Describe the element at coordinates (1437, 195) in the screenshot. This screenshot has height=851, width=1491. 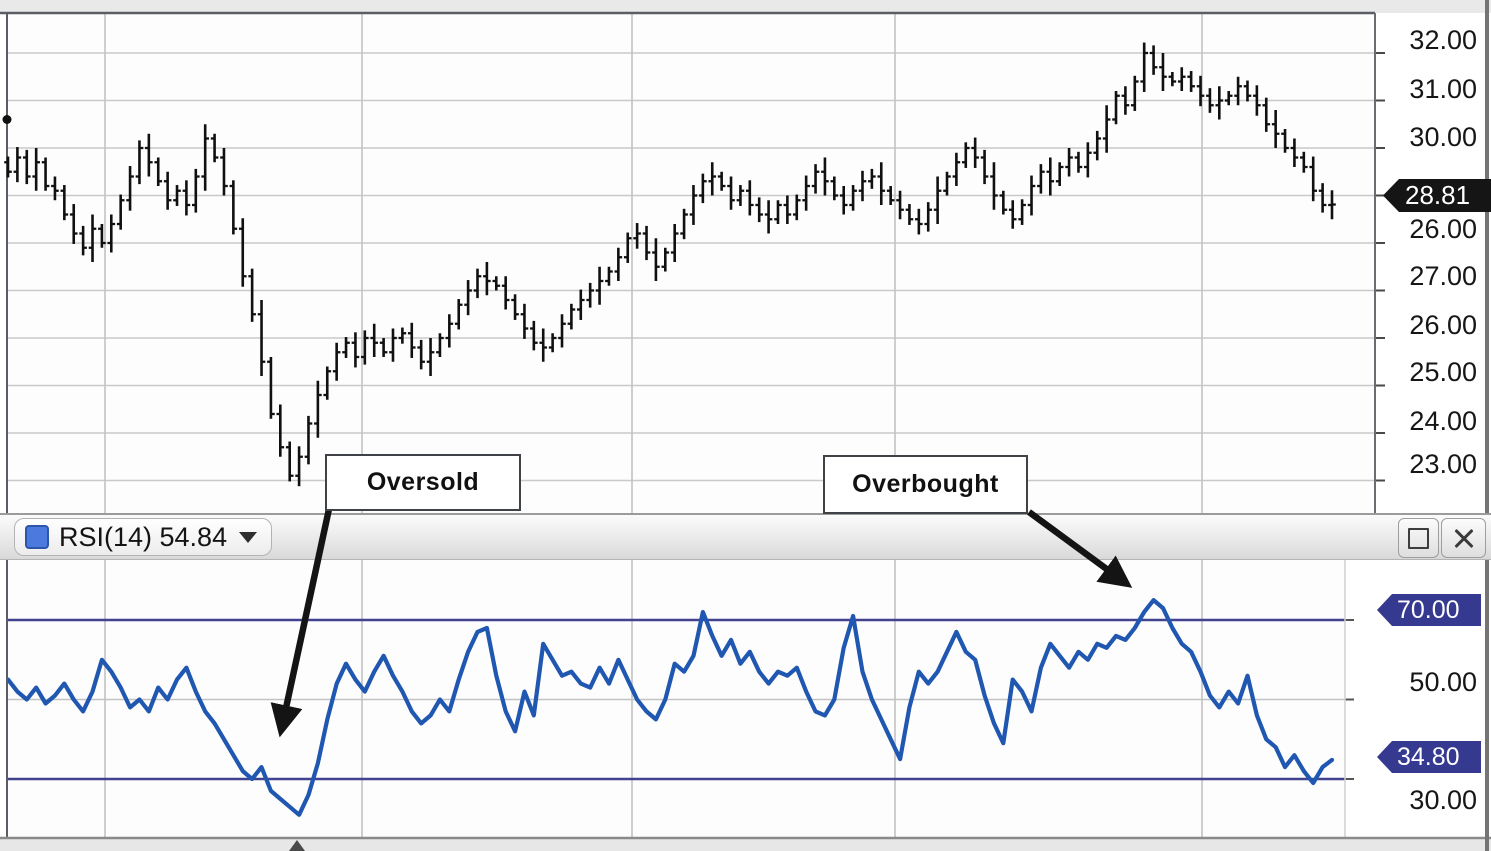
I see `last-price-badge: 28.81` at that location.